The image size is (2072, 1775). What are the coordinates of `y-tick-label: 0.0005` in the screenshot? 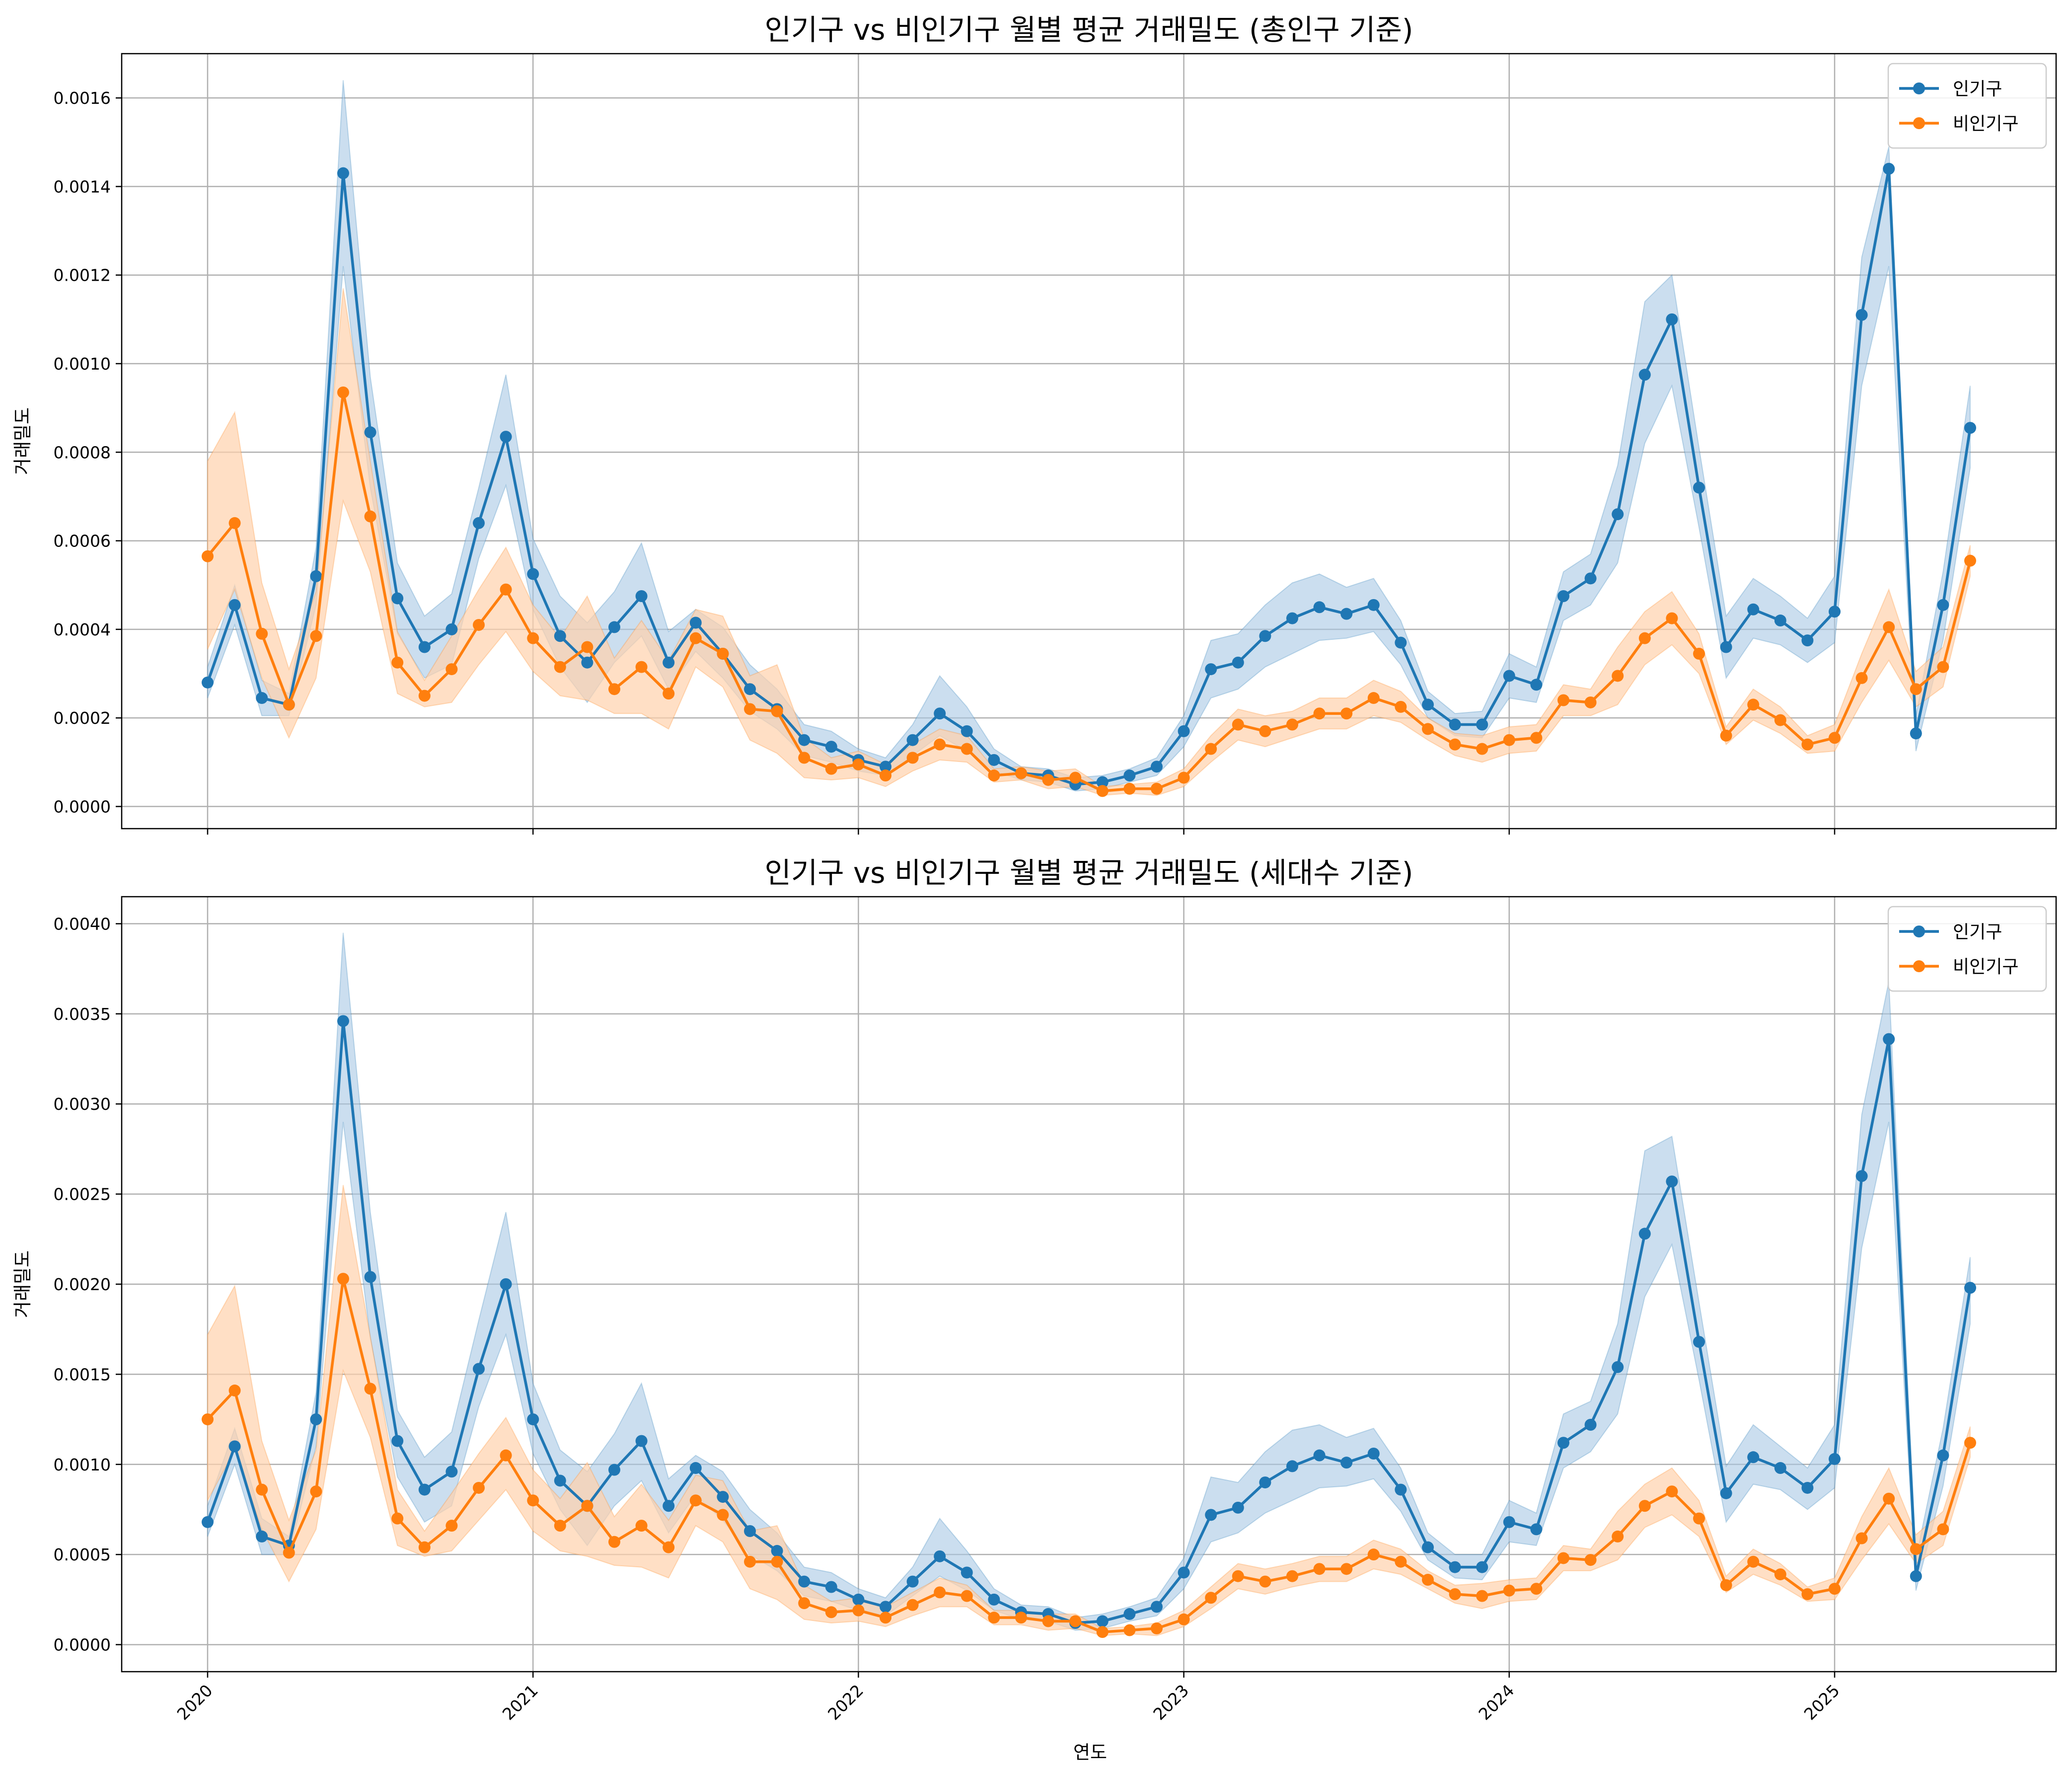 It's located at (82, 1554).